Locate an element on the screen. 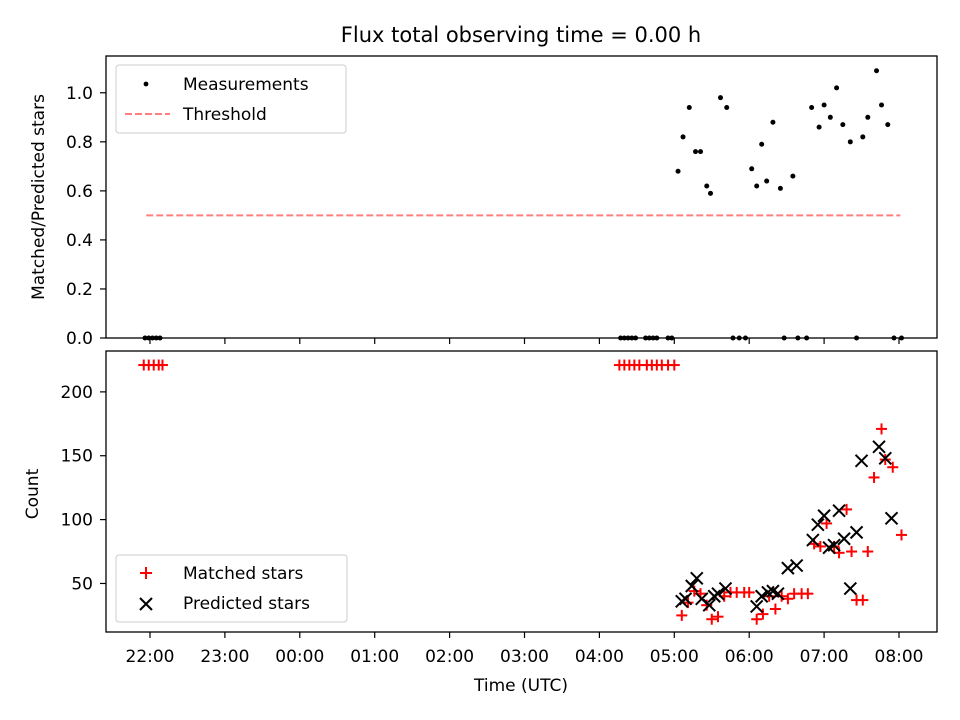 The height and width of the screenshot is (720, 960). legend-threshold-label: Threshold is located at coordinates (224, 115).